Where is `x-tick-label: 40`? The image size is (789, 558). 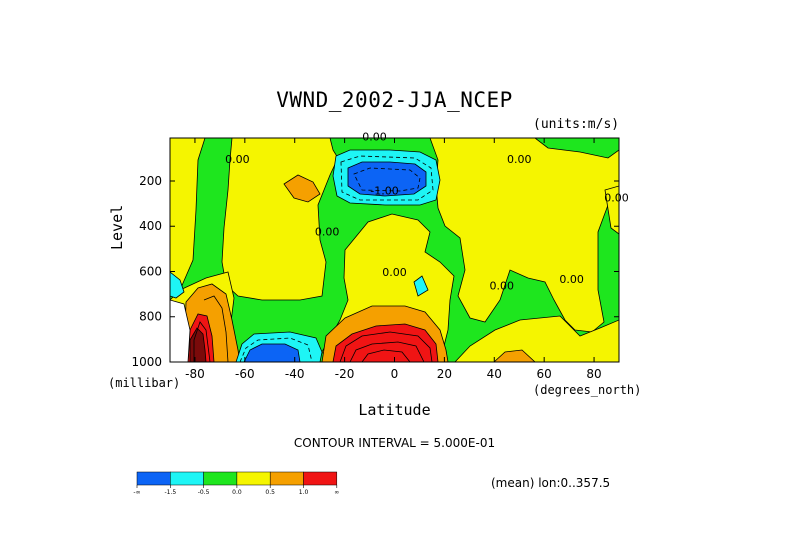 x-tick-label: 40 is located at coordinates (494, 374).